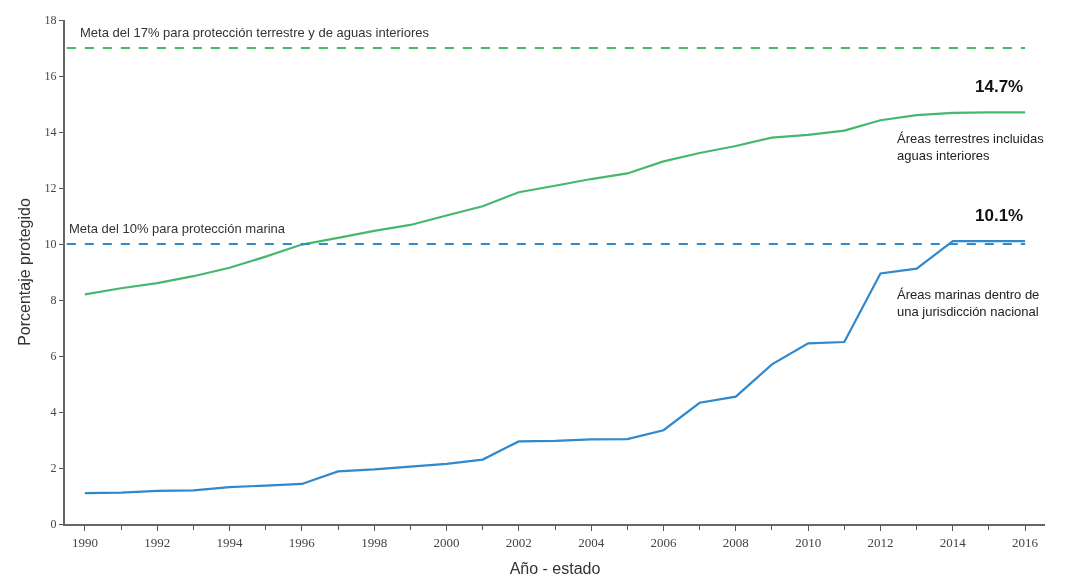 The image size is (1070, 587). I want to click on annotation: 14.7%, so click(999, 86).